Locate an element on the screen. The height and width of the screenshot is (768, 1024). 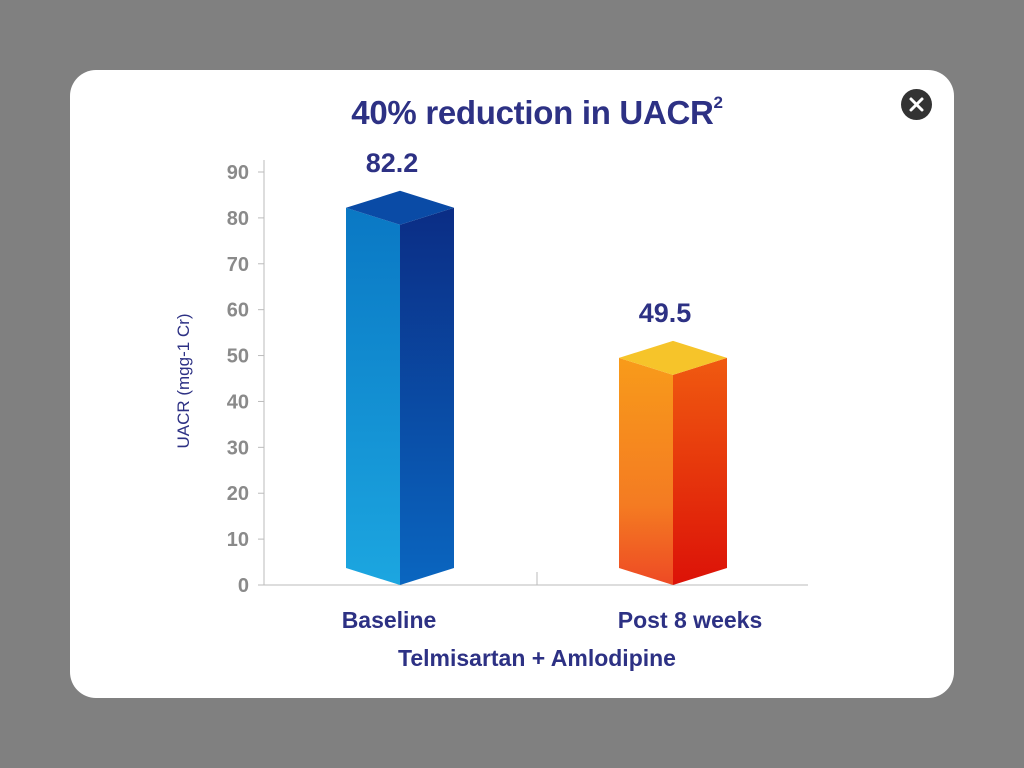
y-tick-label: 70 is located at coordinates (238, 265).